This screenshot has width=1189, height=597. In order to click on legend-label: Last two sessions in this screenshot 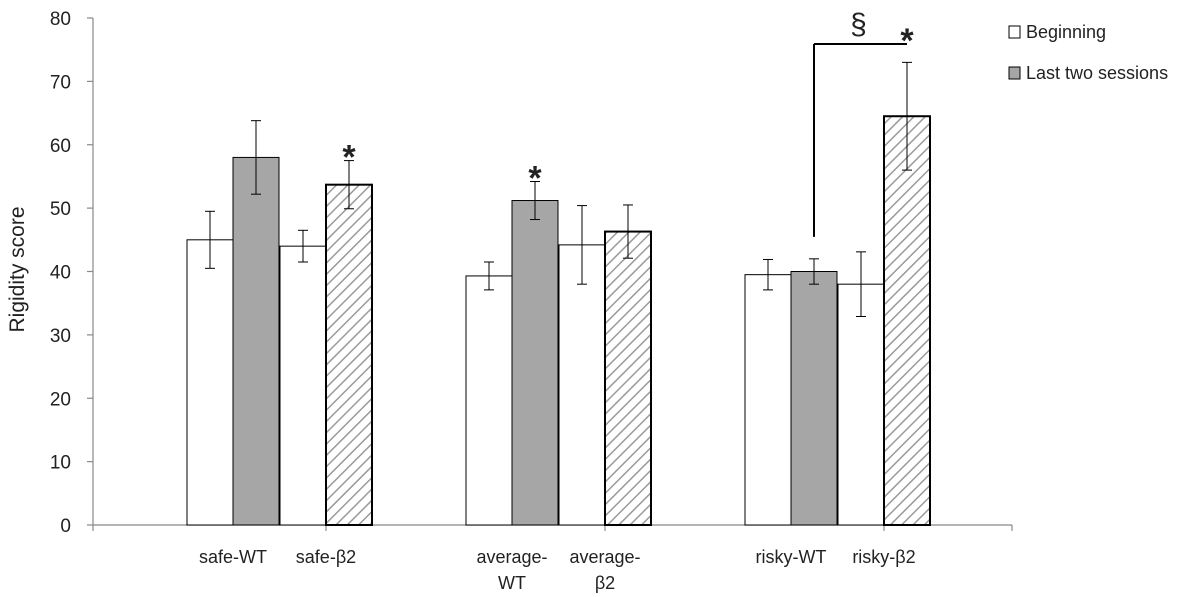, I will do `click(1097, 73)`.